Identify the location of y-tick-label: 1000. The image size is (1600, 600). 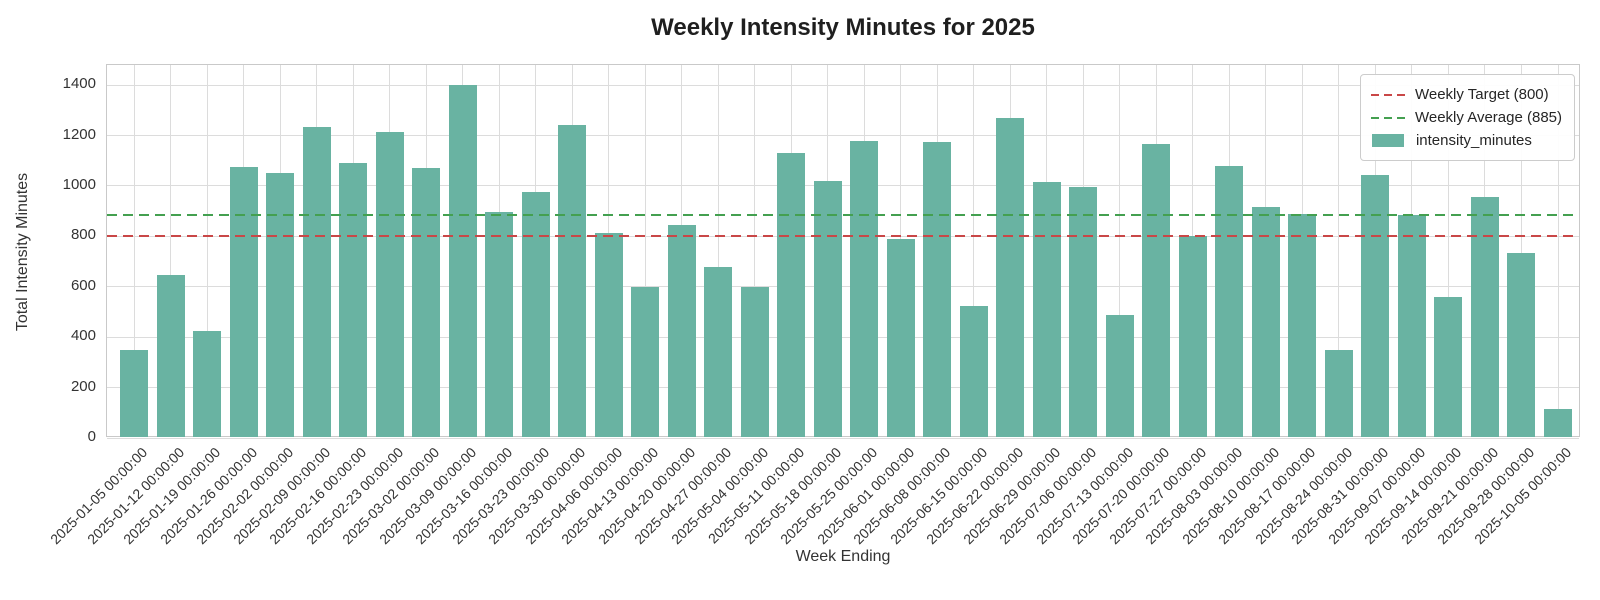
(79, 184).